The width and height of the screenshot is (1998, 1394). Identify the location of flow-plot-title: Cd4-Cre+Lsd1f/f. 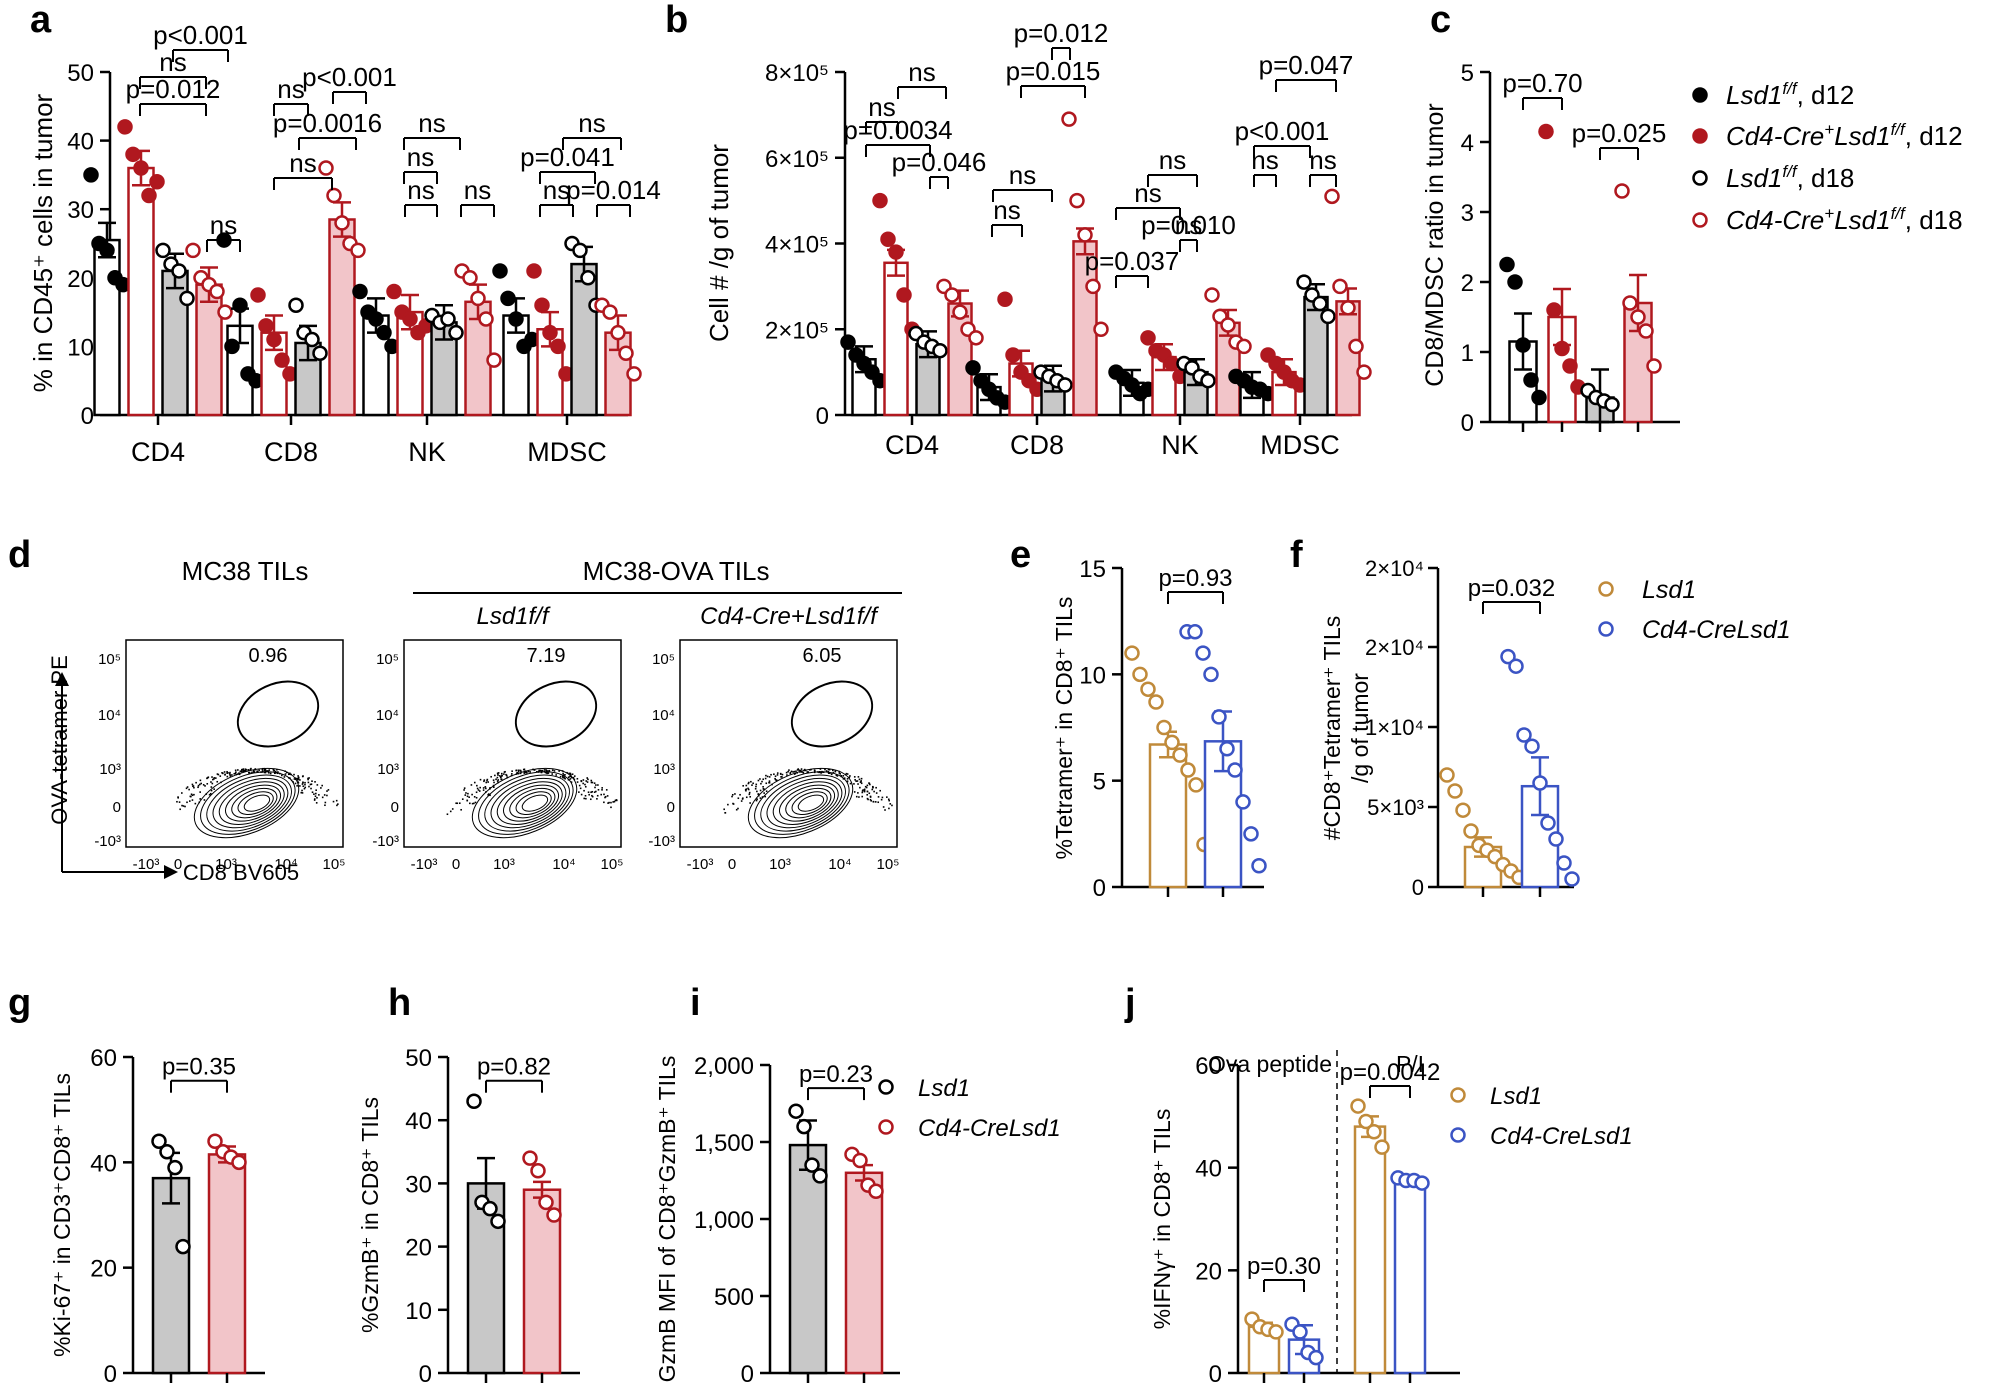
(789, 616).